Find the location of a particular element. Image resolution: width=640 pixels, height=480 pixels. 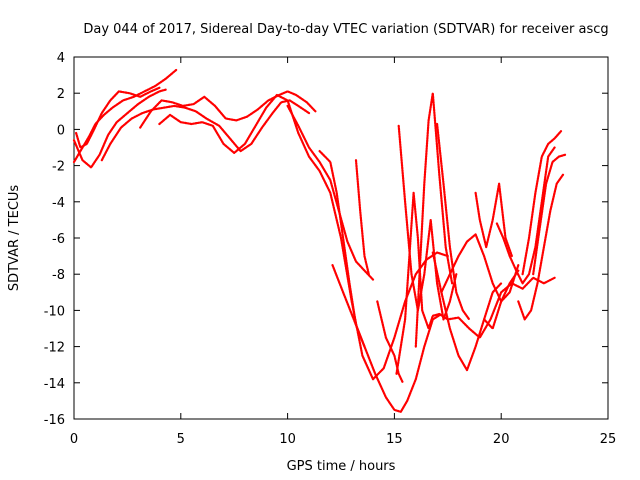

y-tick-label: 4 is located at coordinates (61, 58).